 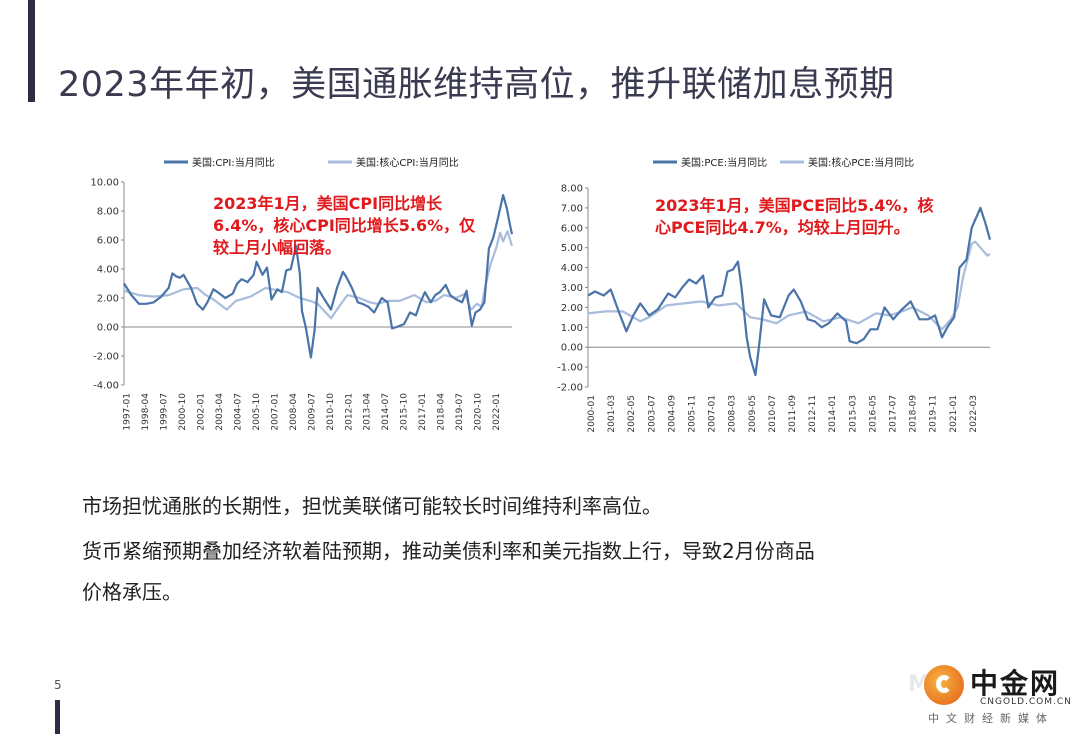 What do you see at coordinates (572, 208) in the screenshot?
I see `pce-y-tick-label-1: 7.00` at bounding box center [572, 208].